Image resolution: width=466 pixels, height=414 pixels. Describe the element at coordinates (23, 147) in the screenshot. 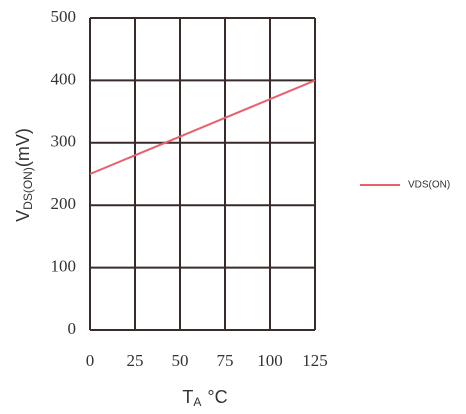

I see `y-label-unit: (mV)` at that location.